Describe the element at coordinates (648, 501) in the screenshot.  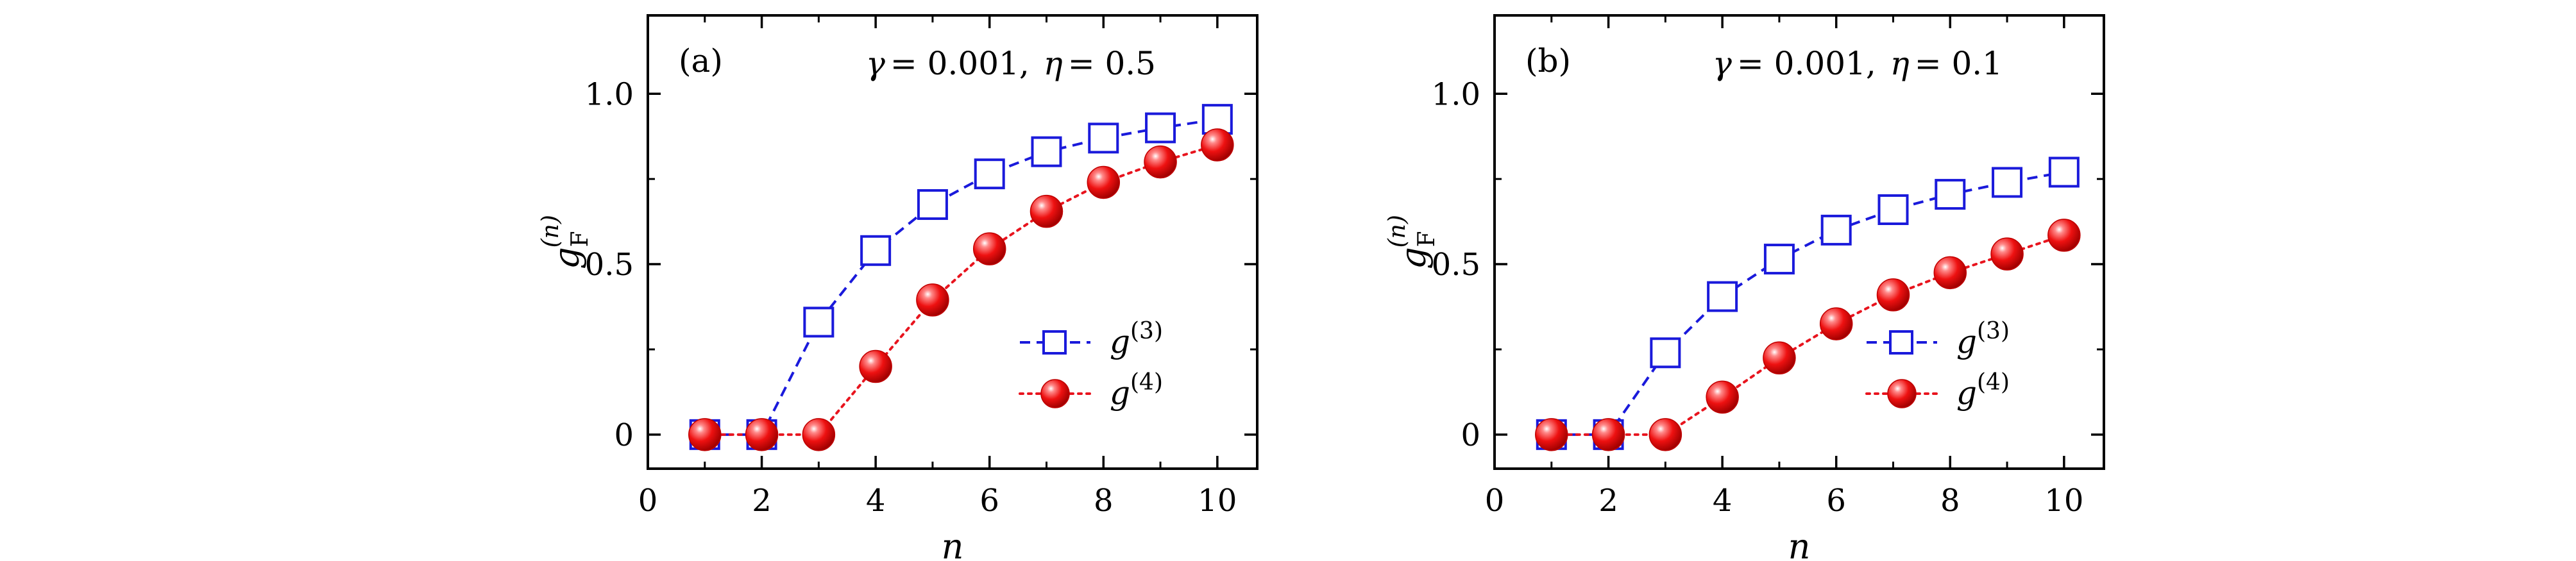
I see `x-tick-label: 0` at that location.